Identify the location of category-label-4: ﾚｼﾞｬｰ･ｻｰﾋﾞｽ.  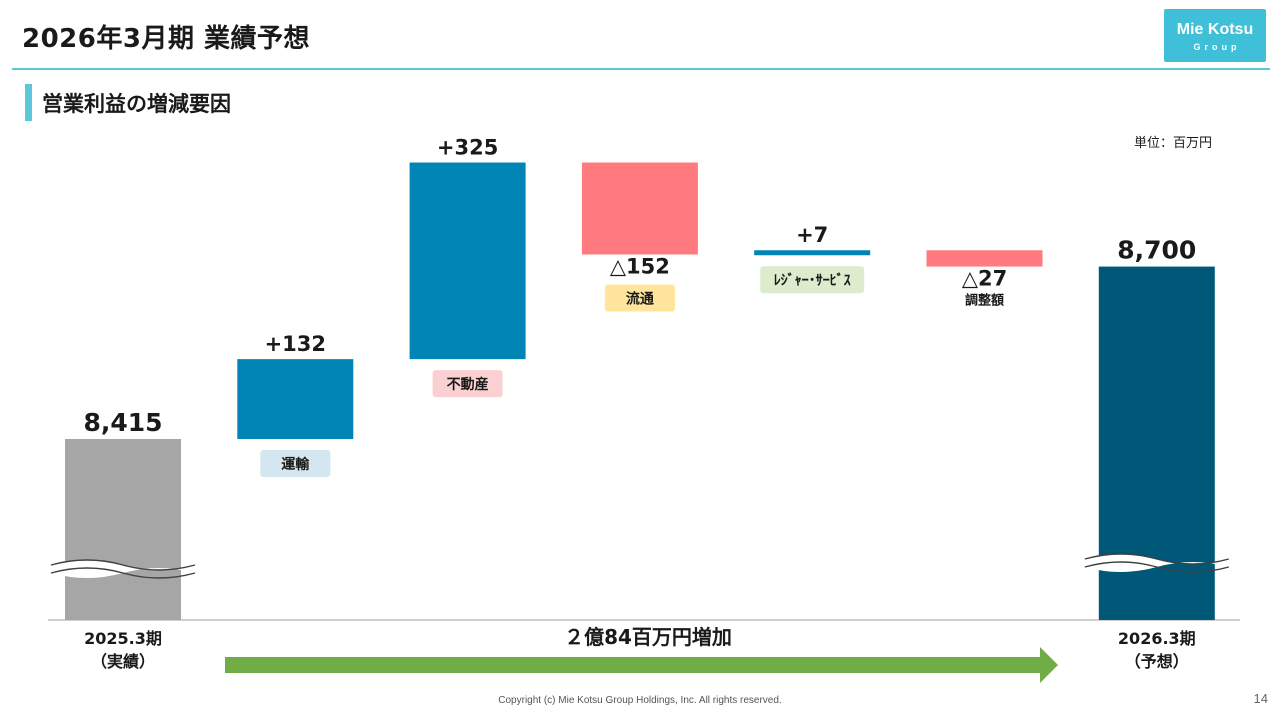
(812, 280).